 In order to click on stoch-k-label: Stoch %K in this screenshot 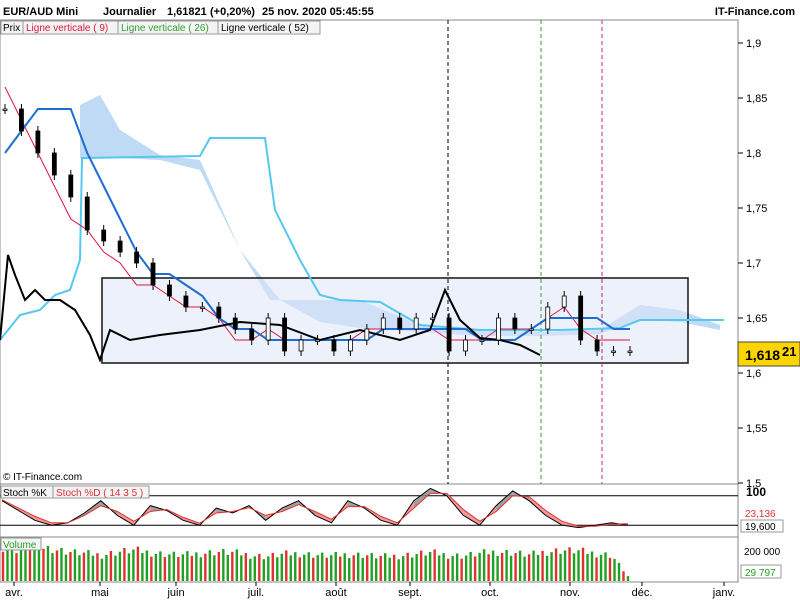, I will do `click(25, 493)`.